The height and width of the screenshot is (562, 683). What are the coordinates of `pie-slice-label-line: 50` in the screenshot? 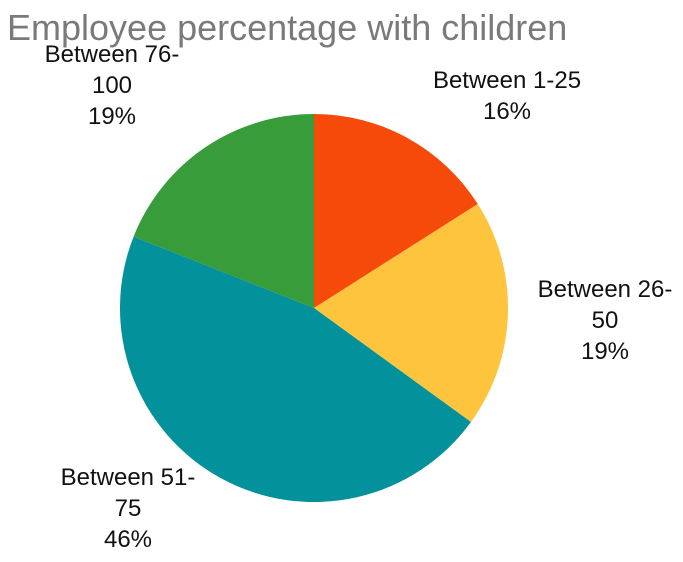 It's located at (605, 320).